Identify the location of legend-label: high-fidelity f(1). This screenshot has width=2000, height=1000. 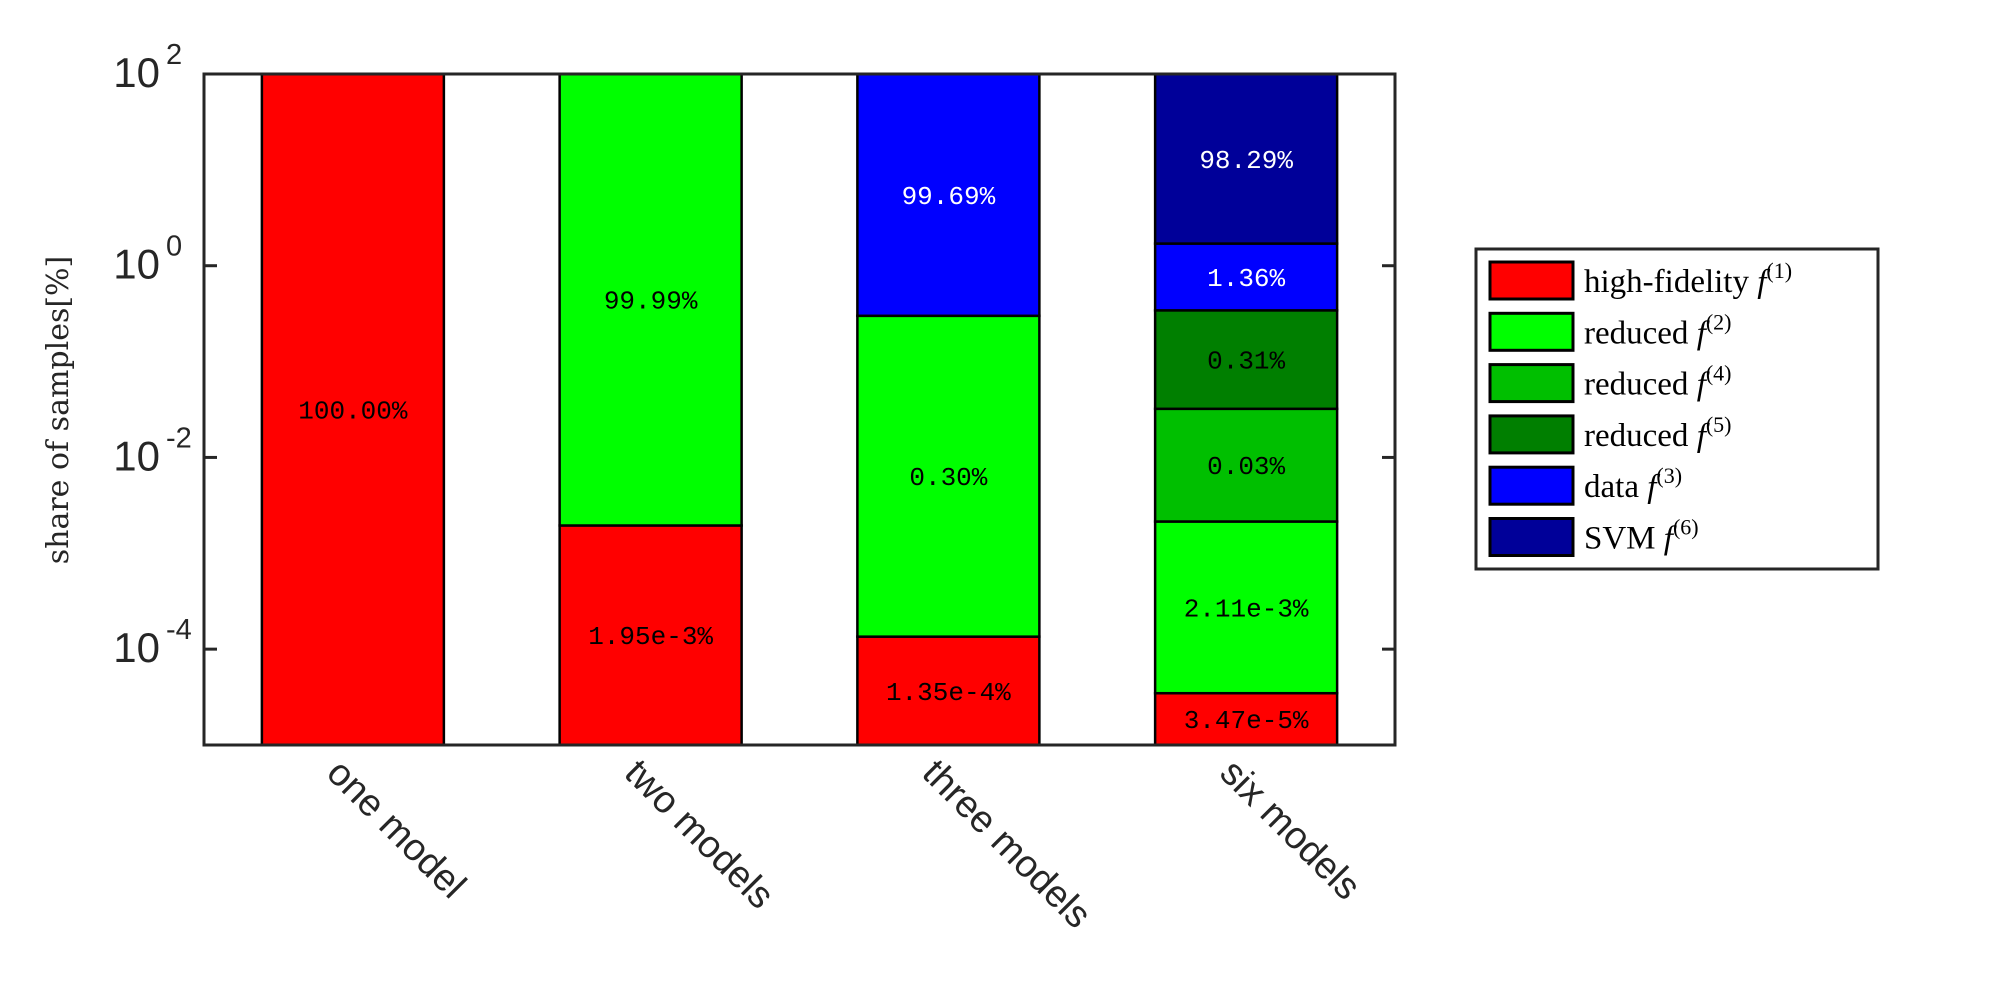
(1688, 279).